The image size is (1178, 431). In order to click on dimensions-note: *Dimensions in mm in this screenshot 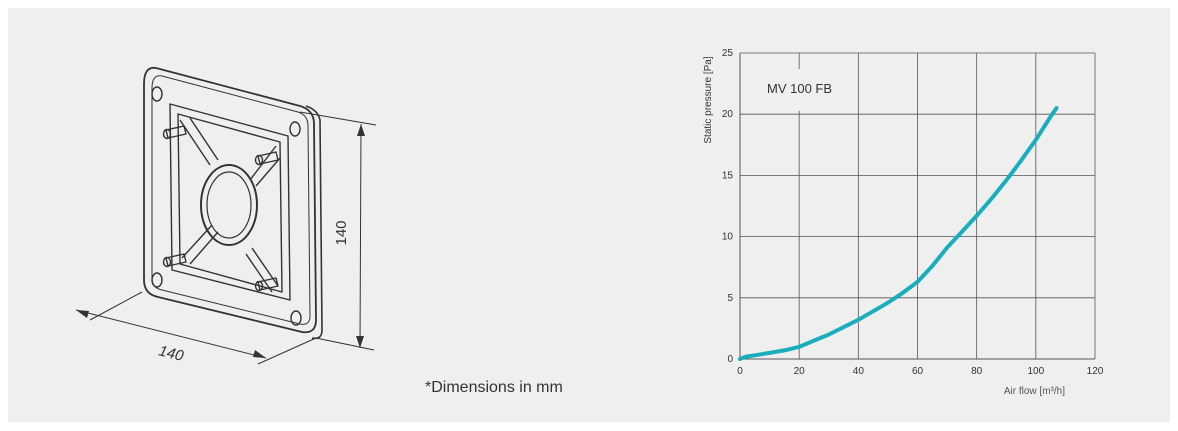, I will do `click(494, 387)`.